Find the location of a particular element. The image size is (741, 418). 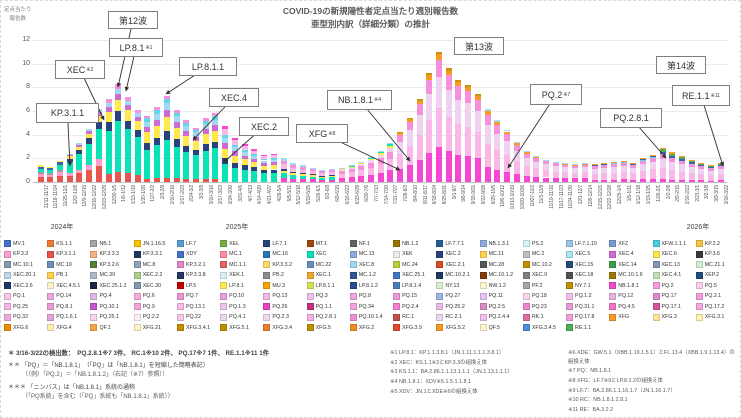

legend-item: PQ.27 is located at coordinates (457, 296).